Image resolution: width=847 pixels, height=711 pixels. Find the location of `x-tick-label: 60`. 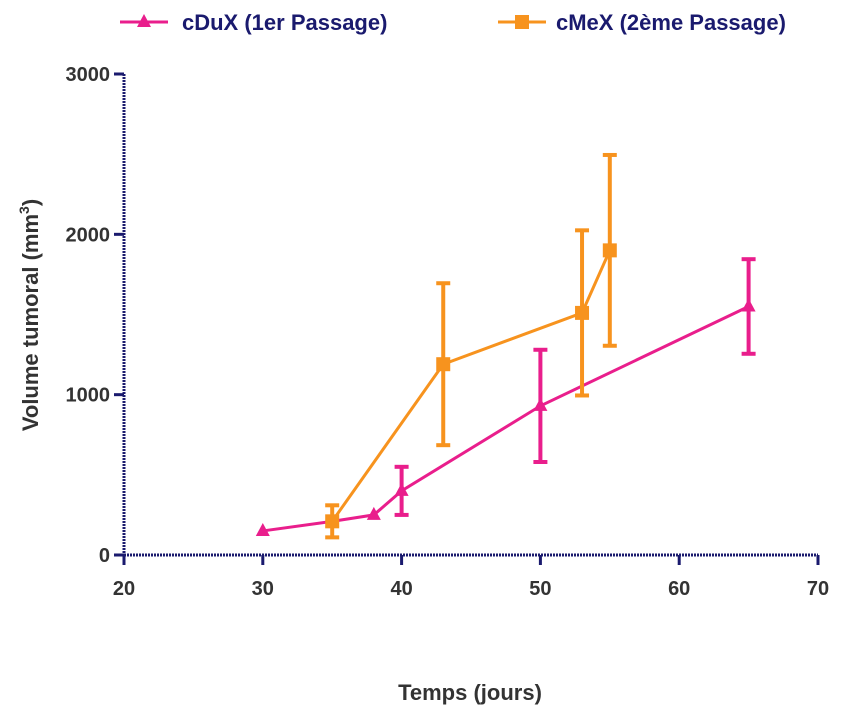

x-tick-label: 60 is located at coordinates (679, 589).